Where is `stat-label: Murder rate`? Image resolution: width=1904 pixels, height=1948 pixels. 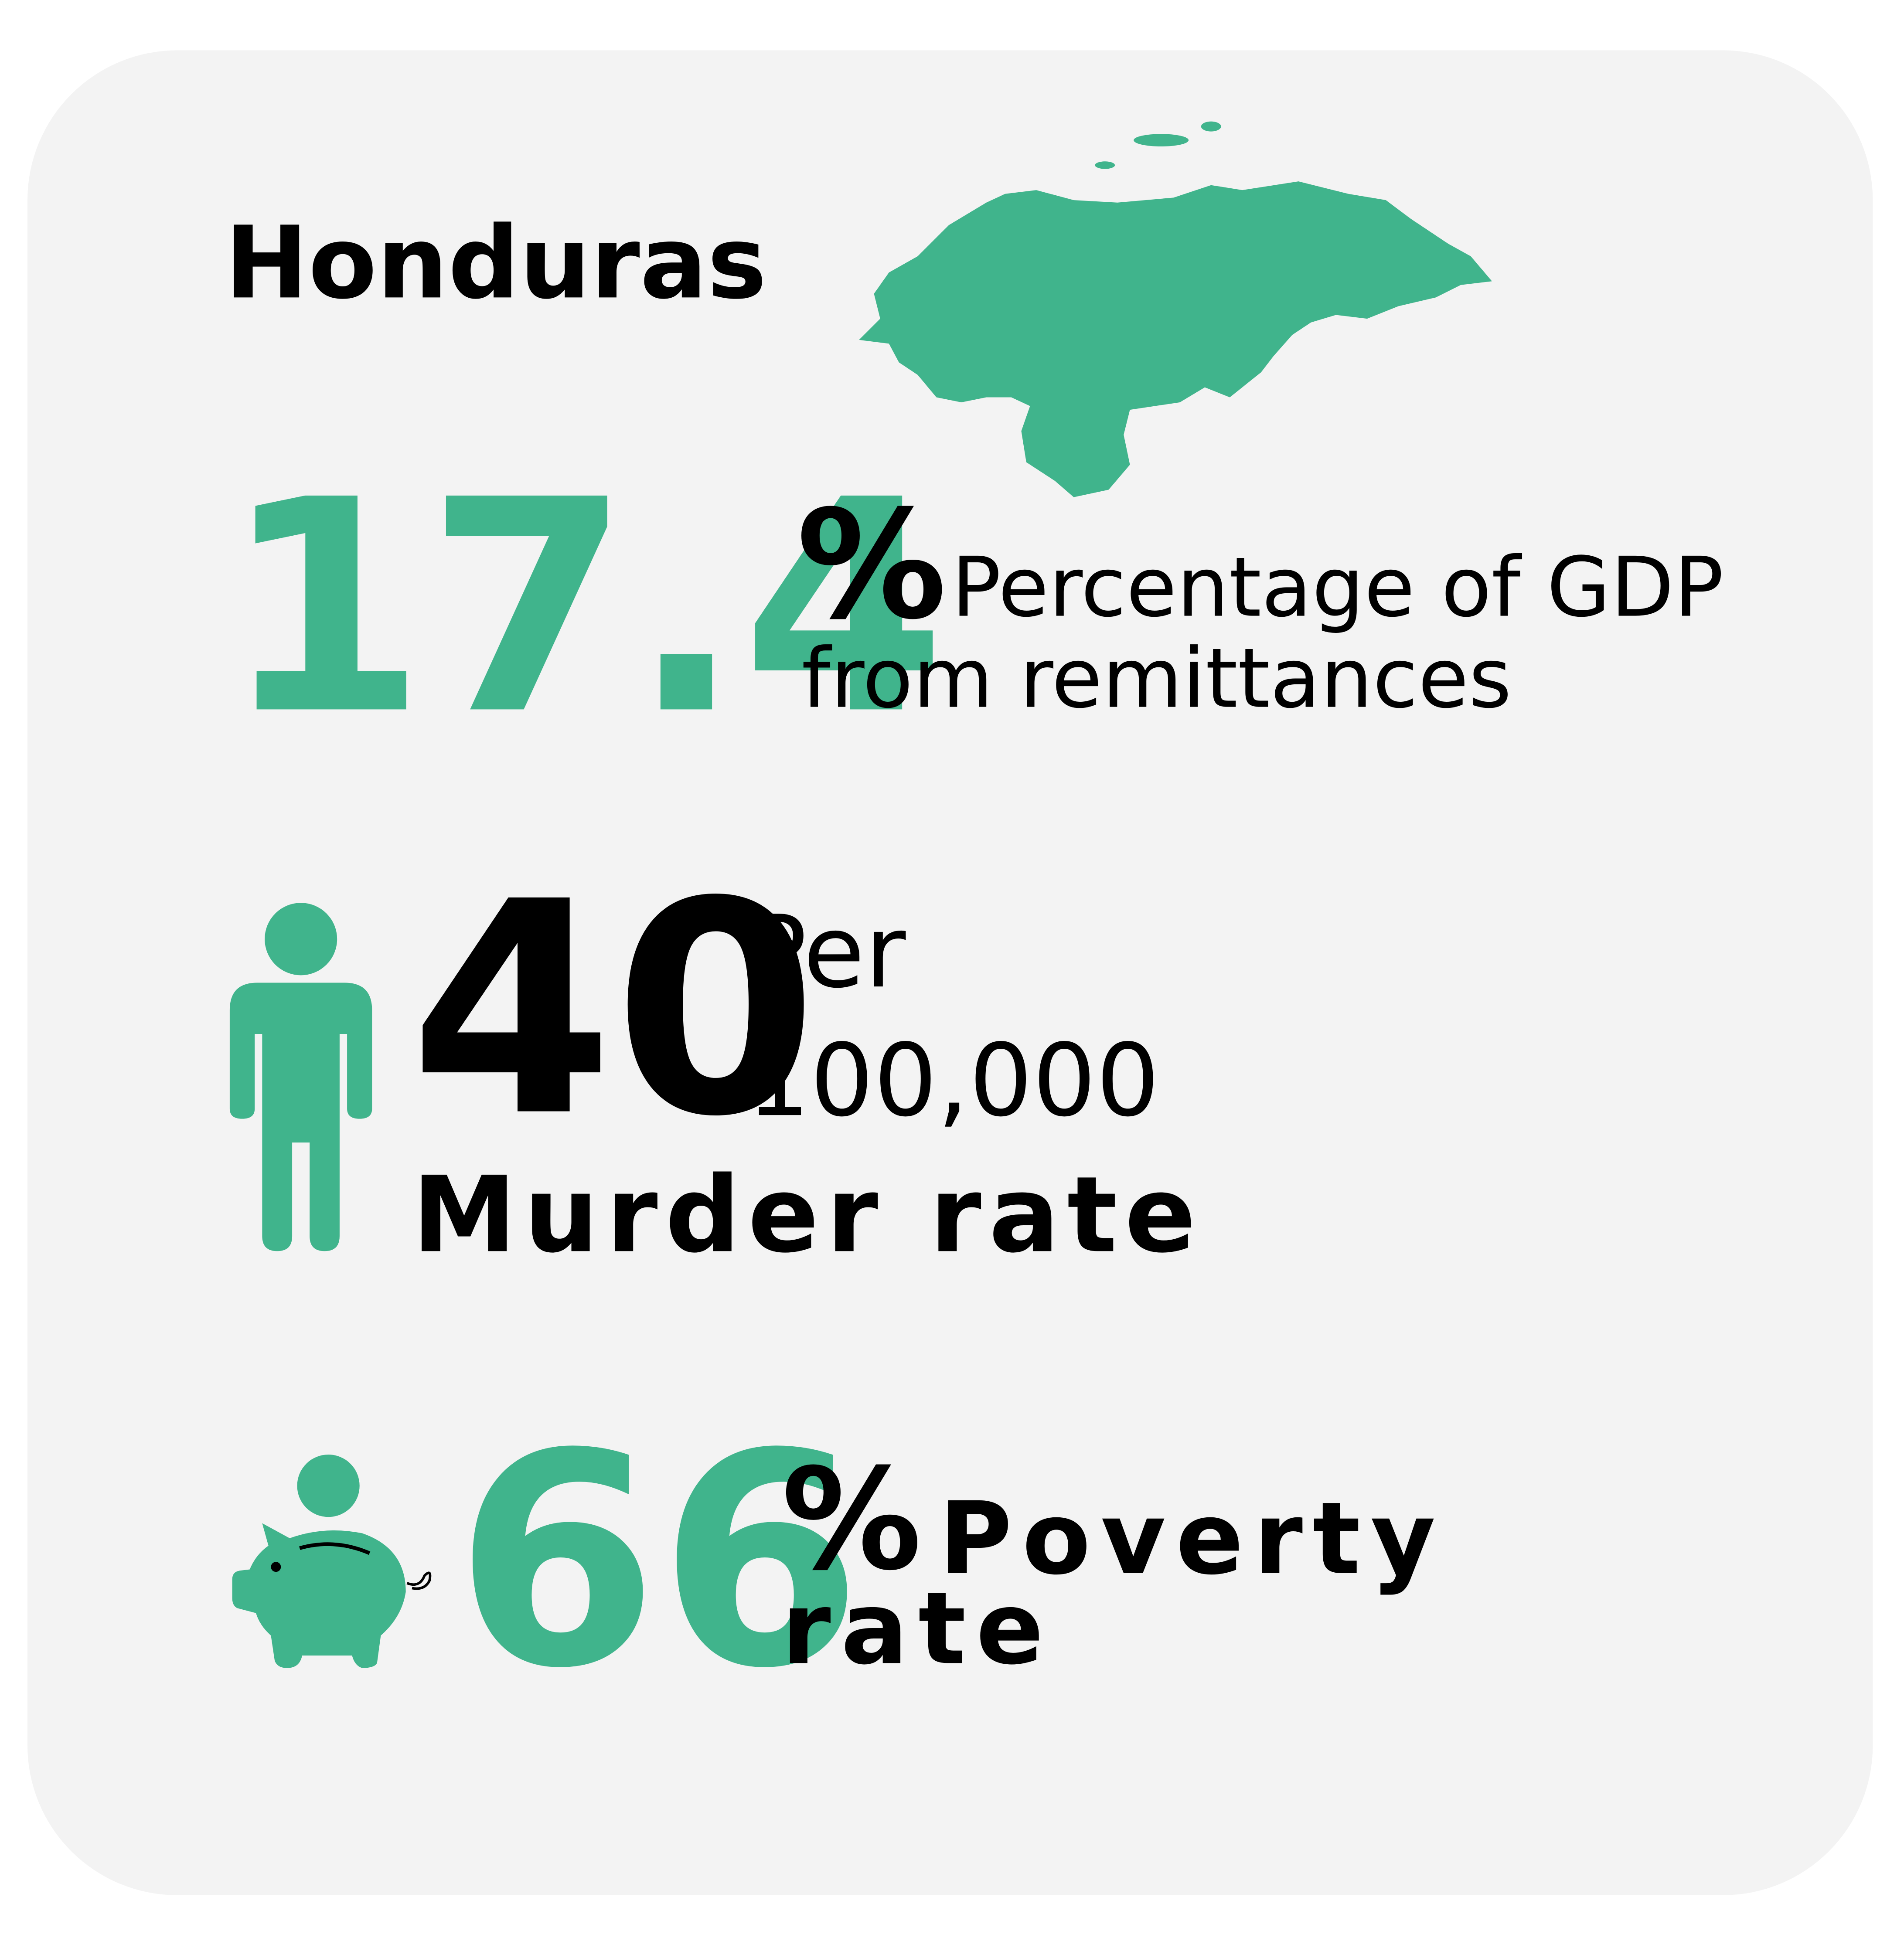 stat-label: Murder rate is located at coordinates (807, 1215).